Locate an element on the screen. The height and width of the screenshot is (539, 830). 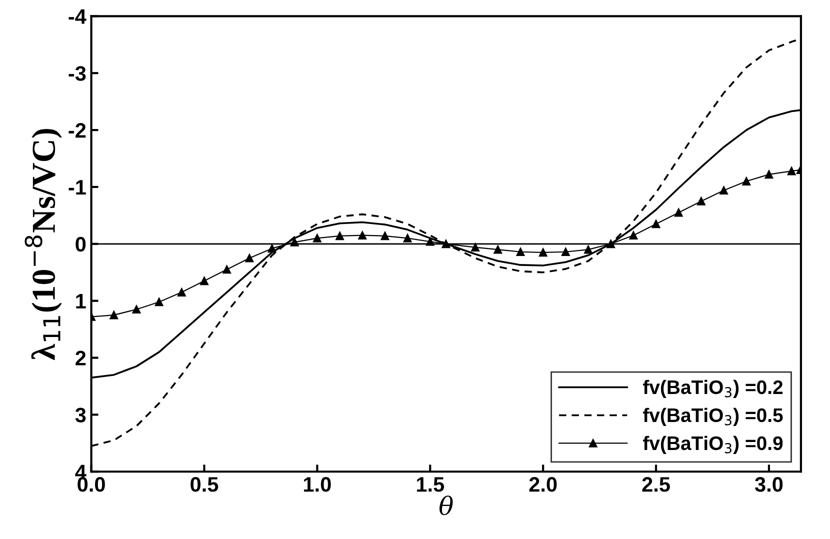
legend-label: fv(BaTiO$_{3}$) =0.2 is located at coordinates (713, 389).